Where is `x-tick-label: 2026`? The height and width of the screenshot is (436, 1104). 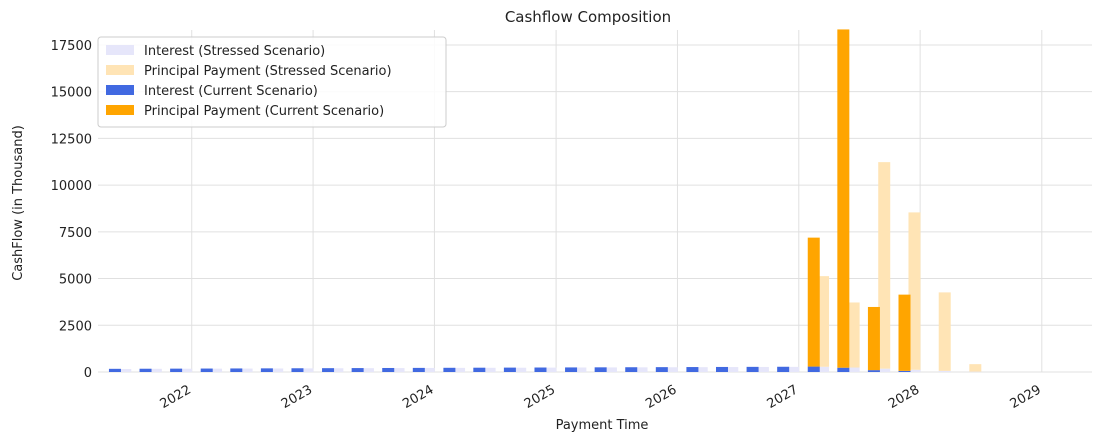
x-tick-label: 2026 is located at coordinates (661, 397).